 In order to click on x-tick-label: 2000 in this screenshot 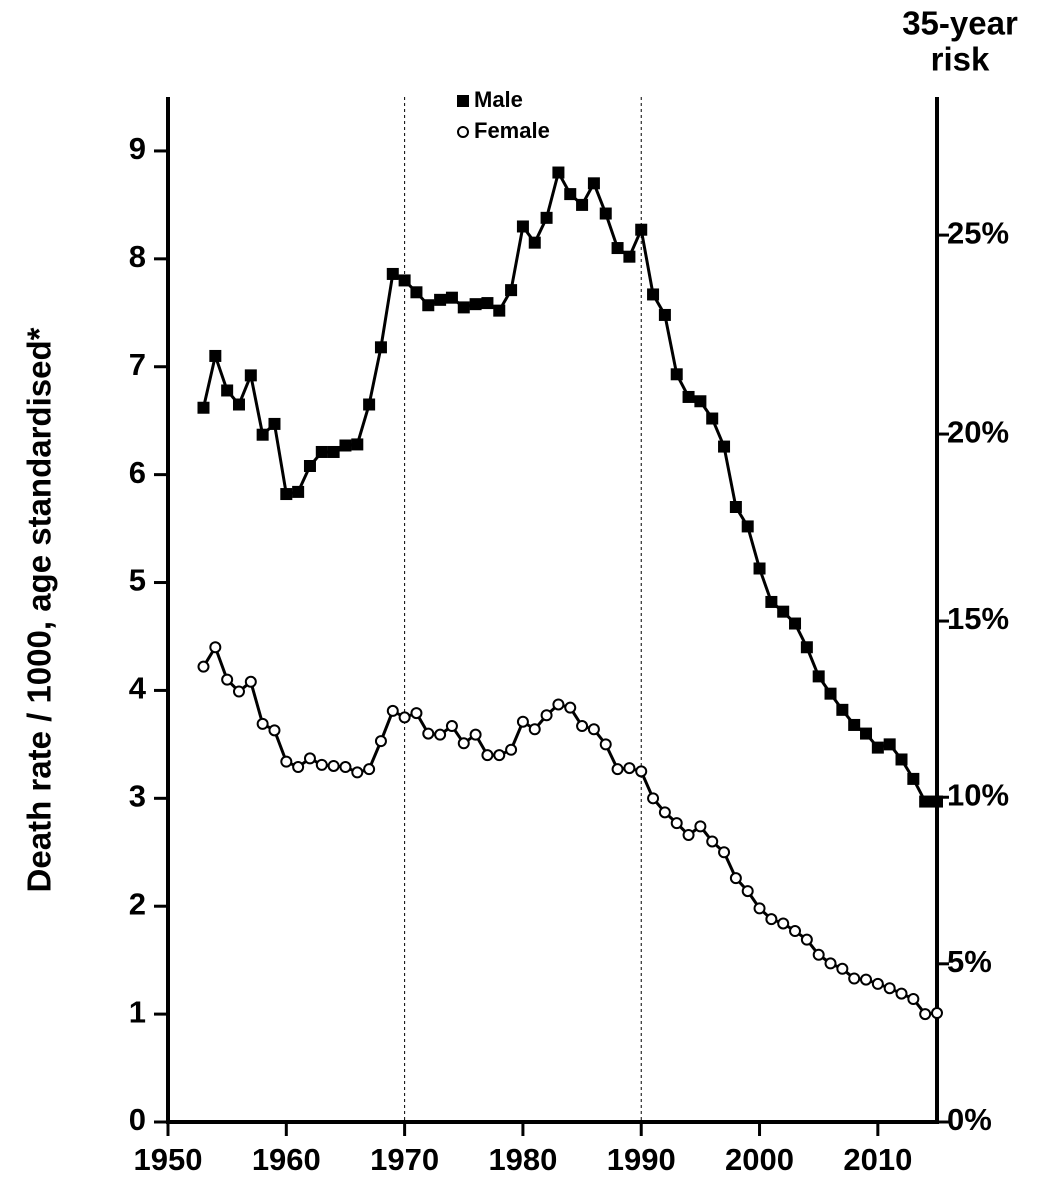, I will do `click(759, 1159)`.